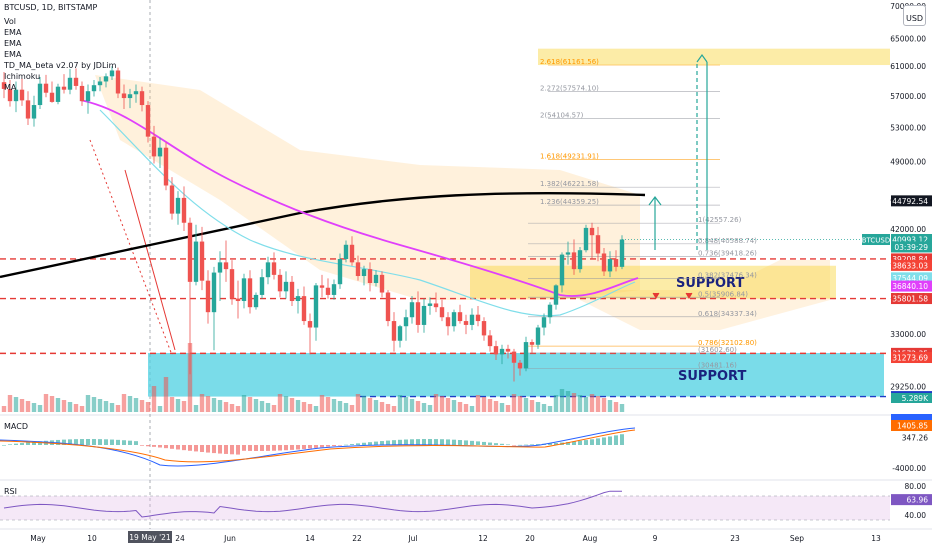 This screenshot has height=550, width=932. Describe the element at coordinates (569, 184) in the screenshot. I see `fib-level-label: 1.382(46221.58)` at that location.